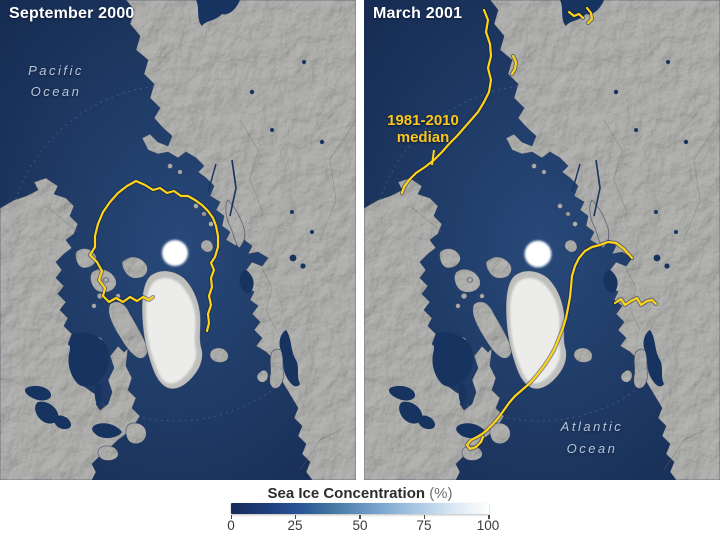 The height and width of the screenshot is (545, 720). Describe the element at coordinates (441, 493) in the screenshot. I see `legend-unit: (%)` at that location.